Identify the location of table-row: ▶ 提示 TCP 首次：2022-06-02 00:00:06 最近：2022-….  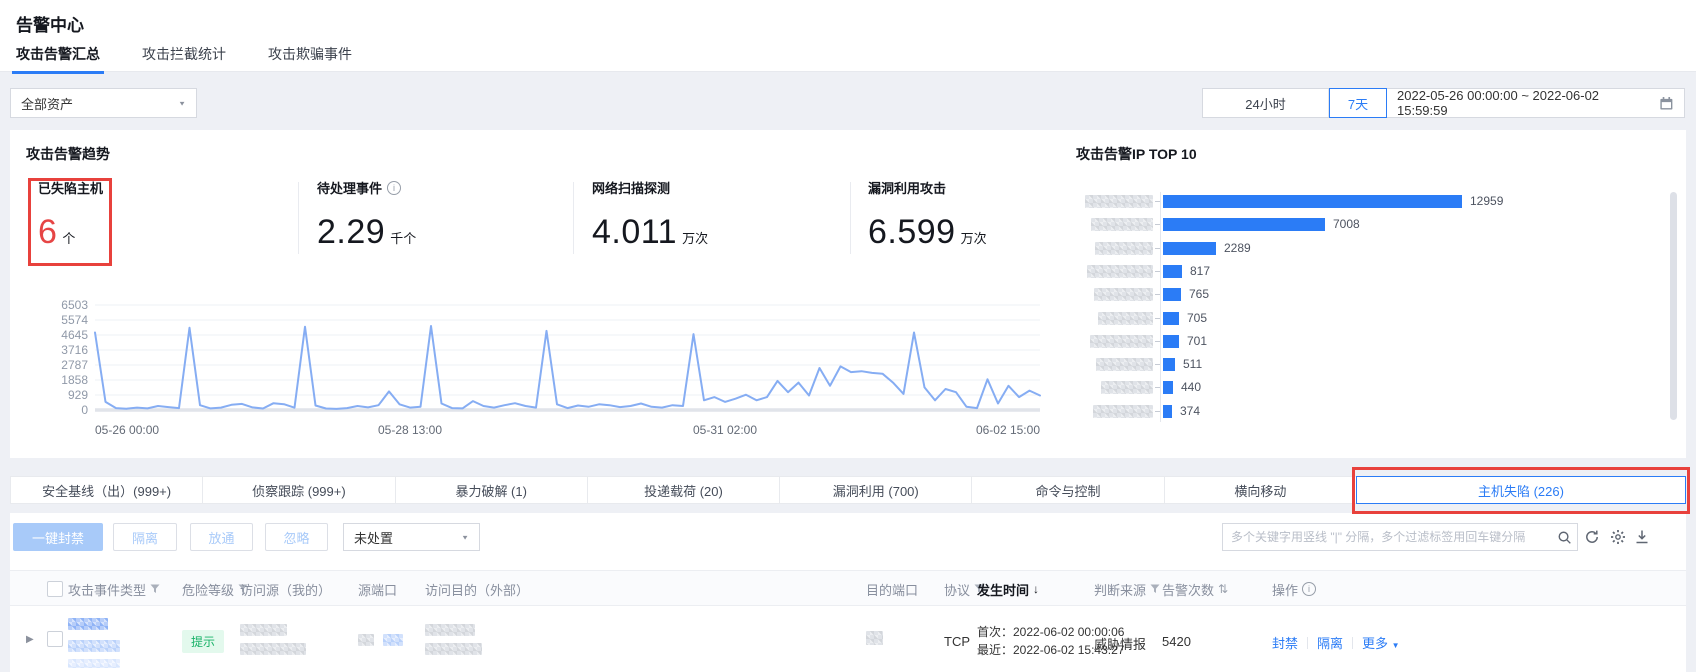
(848, 639).